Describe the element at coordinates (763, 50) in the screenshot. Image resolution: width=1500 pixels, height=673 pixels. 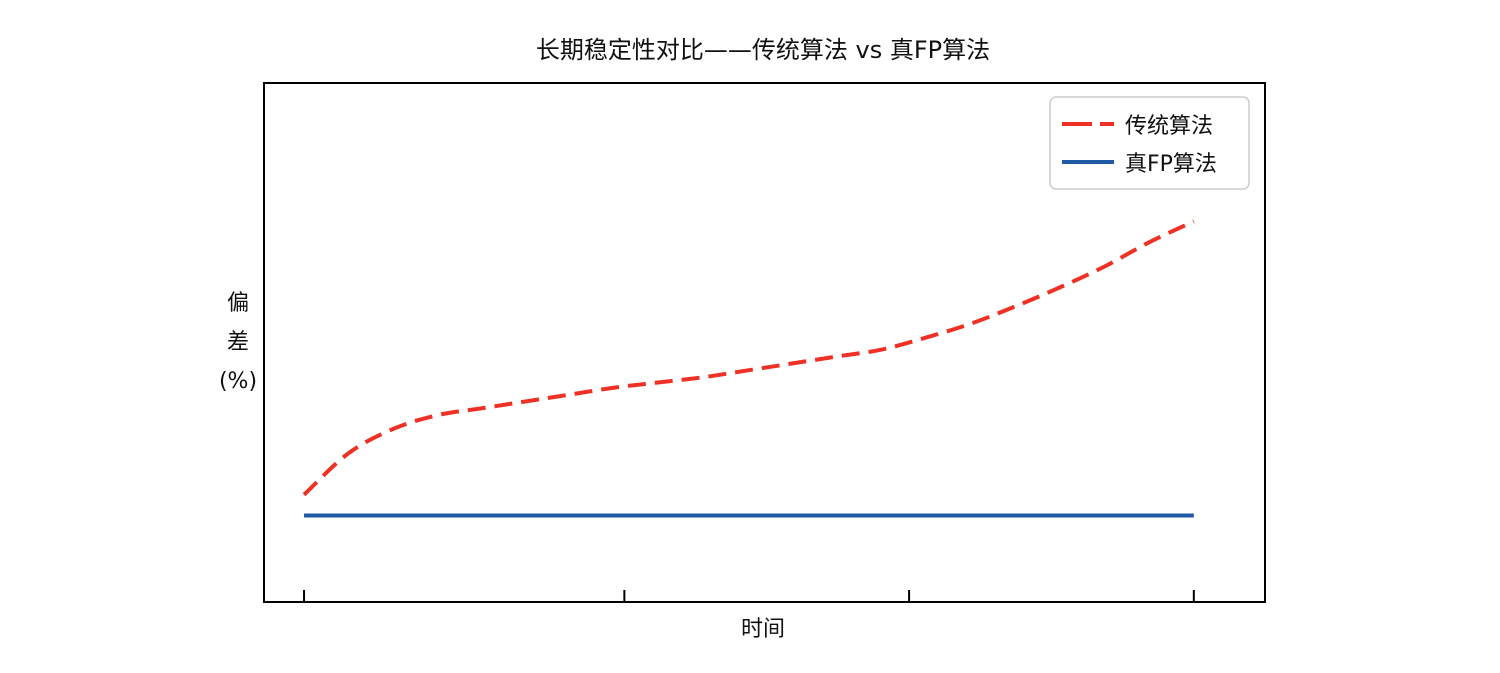
I see `chart-title: 长期稳定性对比——传统算法 vs 真FP算法` at that location.